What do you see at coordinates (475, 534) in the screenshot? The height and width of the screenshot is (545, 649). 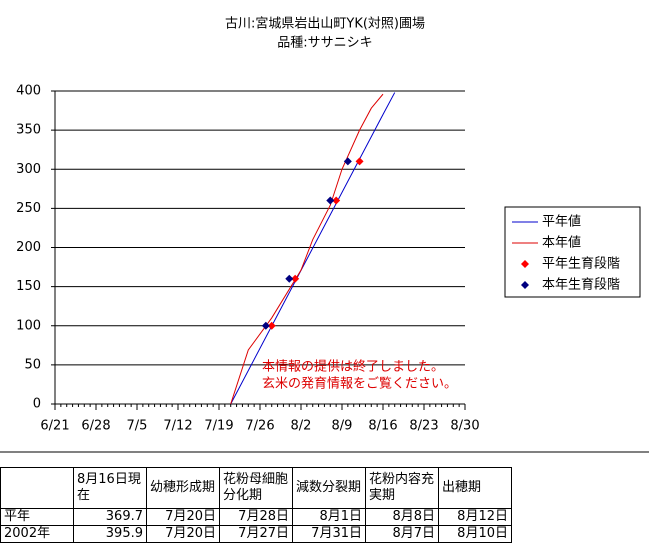 I see `table-cell: 8月10日` at bounding box center [475, 534].